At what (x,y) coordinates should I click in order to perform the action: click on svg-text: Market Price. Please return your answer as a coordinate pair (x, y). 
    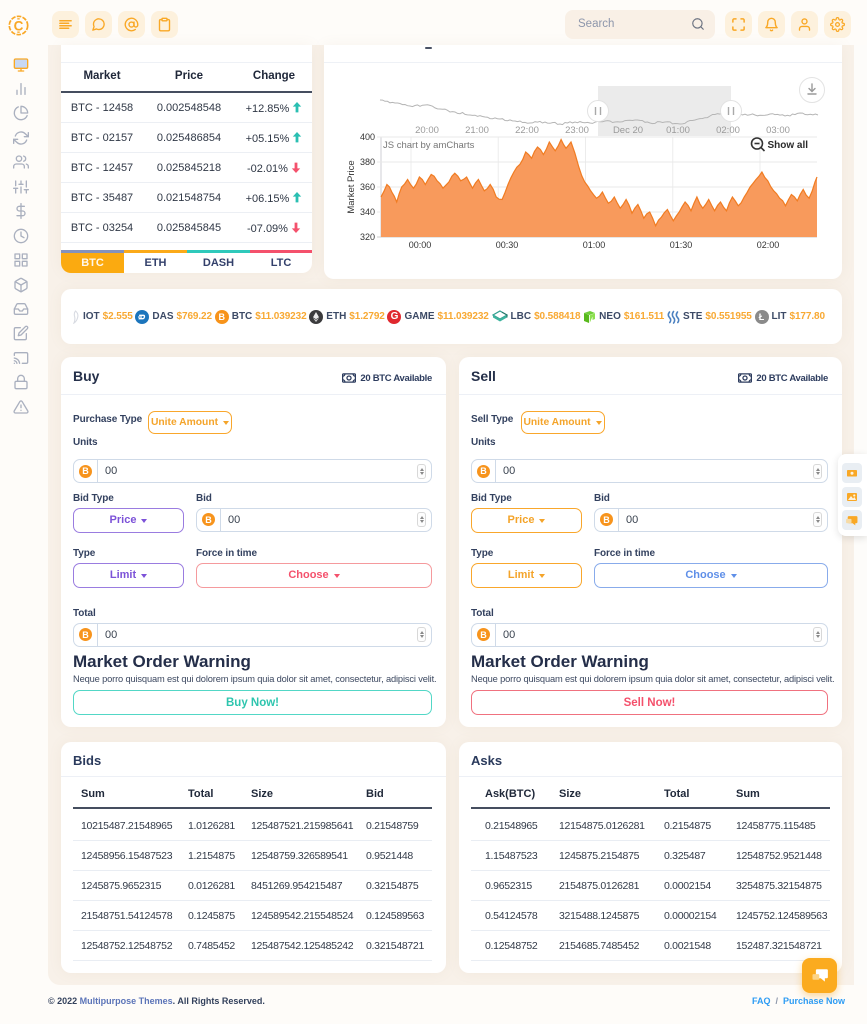
    Looking at the image, I should click on (351, 186).